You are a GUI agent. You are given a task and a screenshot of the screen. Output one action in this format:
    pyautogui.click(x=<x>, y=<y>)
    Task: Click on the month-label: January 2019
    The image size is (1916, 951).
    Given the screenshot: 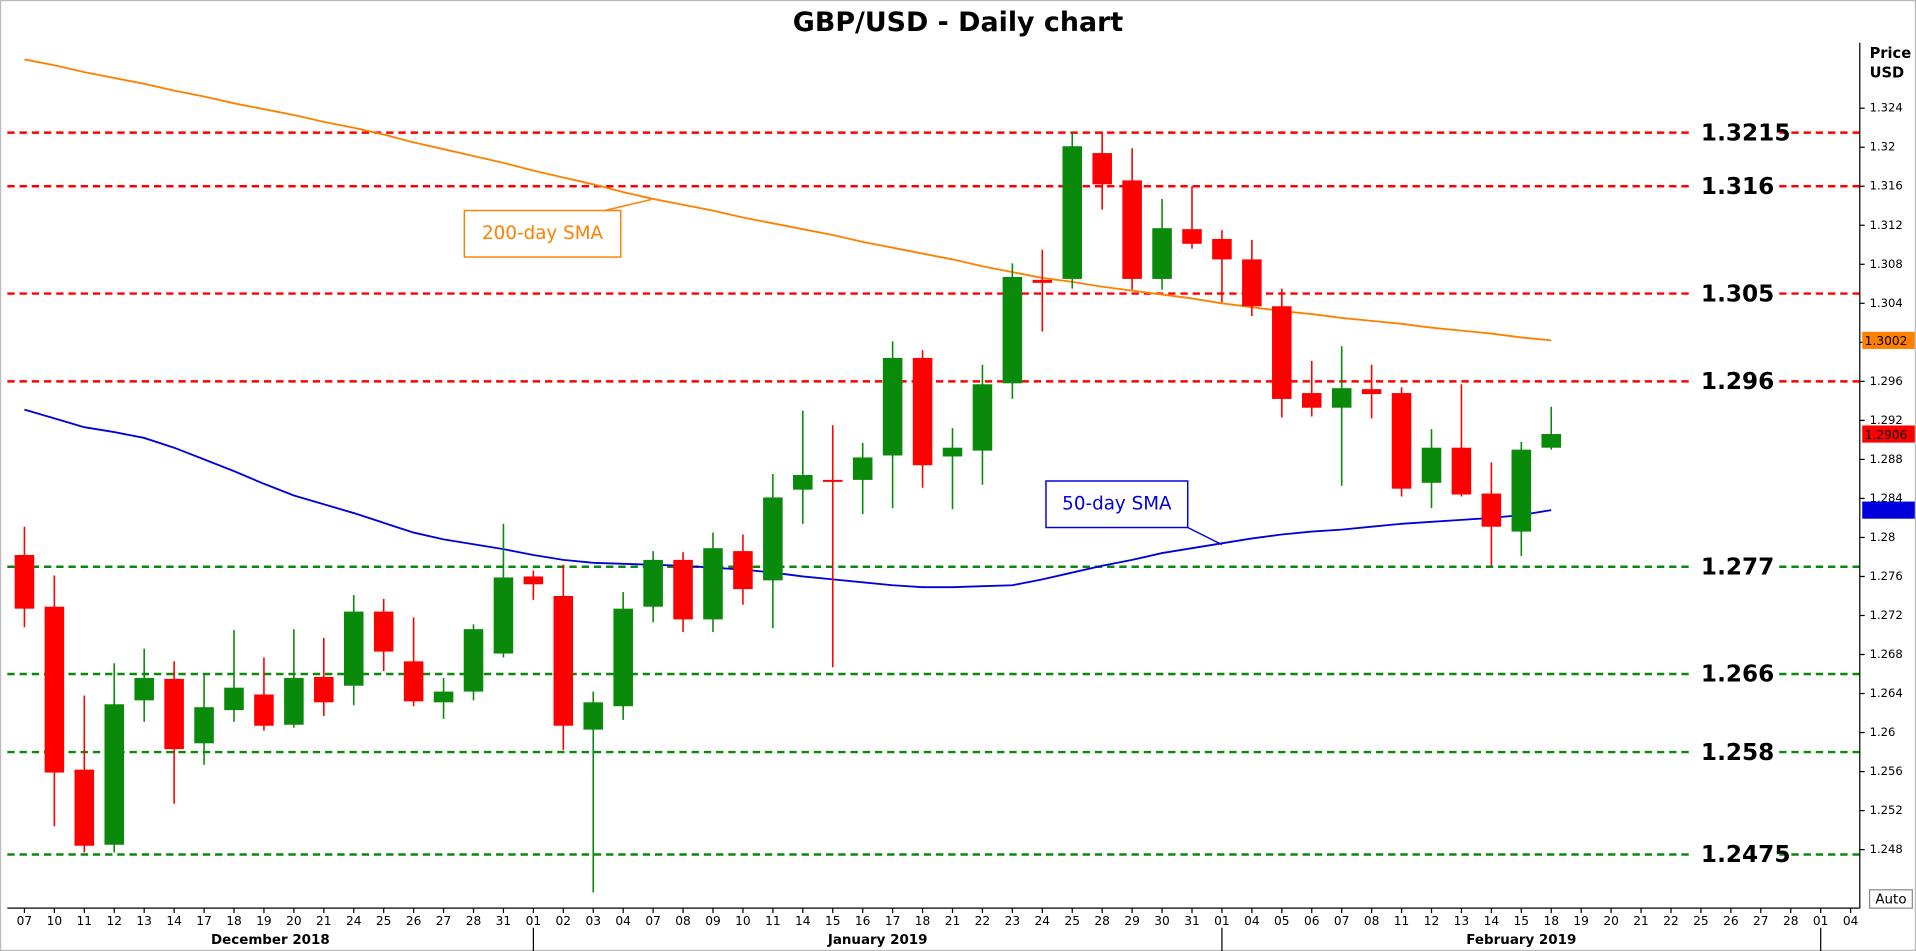 What is the action you would take?
    pyautogui.click(x=877, y=940)
    